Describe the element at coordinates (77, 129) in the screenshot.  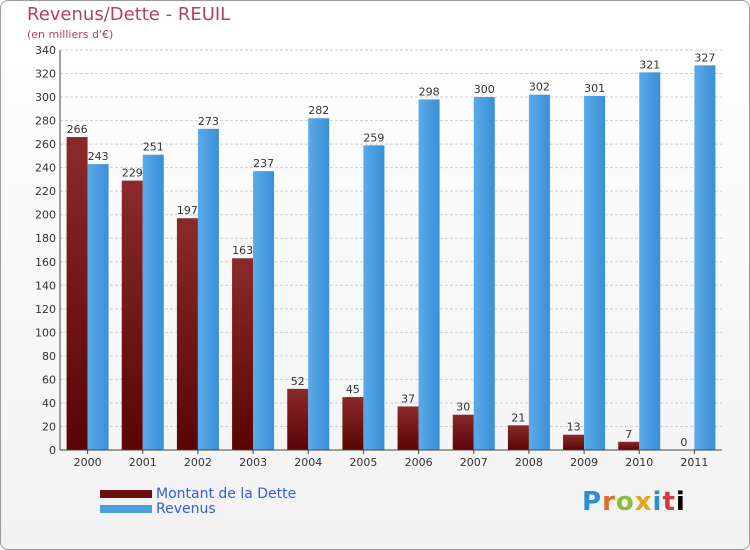
I see `data-label: 266` at that location.